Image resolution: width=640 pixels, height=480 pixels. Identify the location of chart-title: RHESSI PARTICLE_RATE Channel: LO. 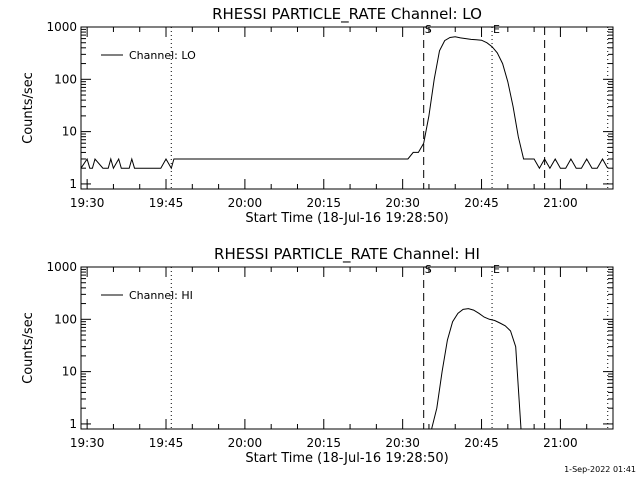
(347, 14).